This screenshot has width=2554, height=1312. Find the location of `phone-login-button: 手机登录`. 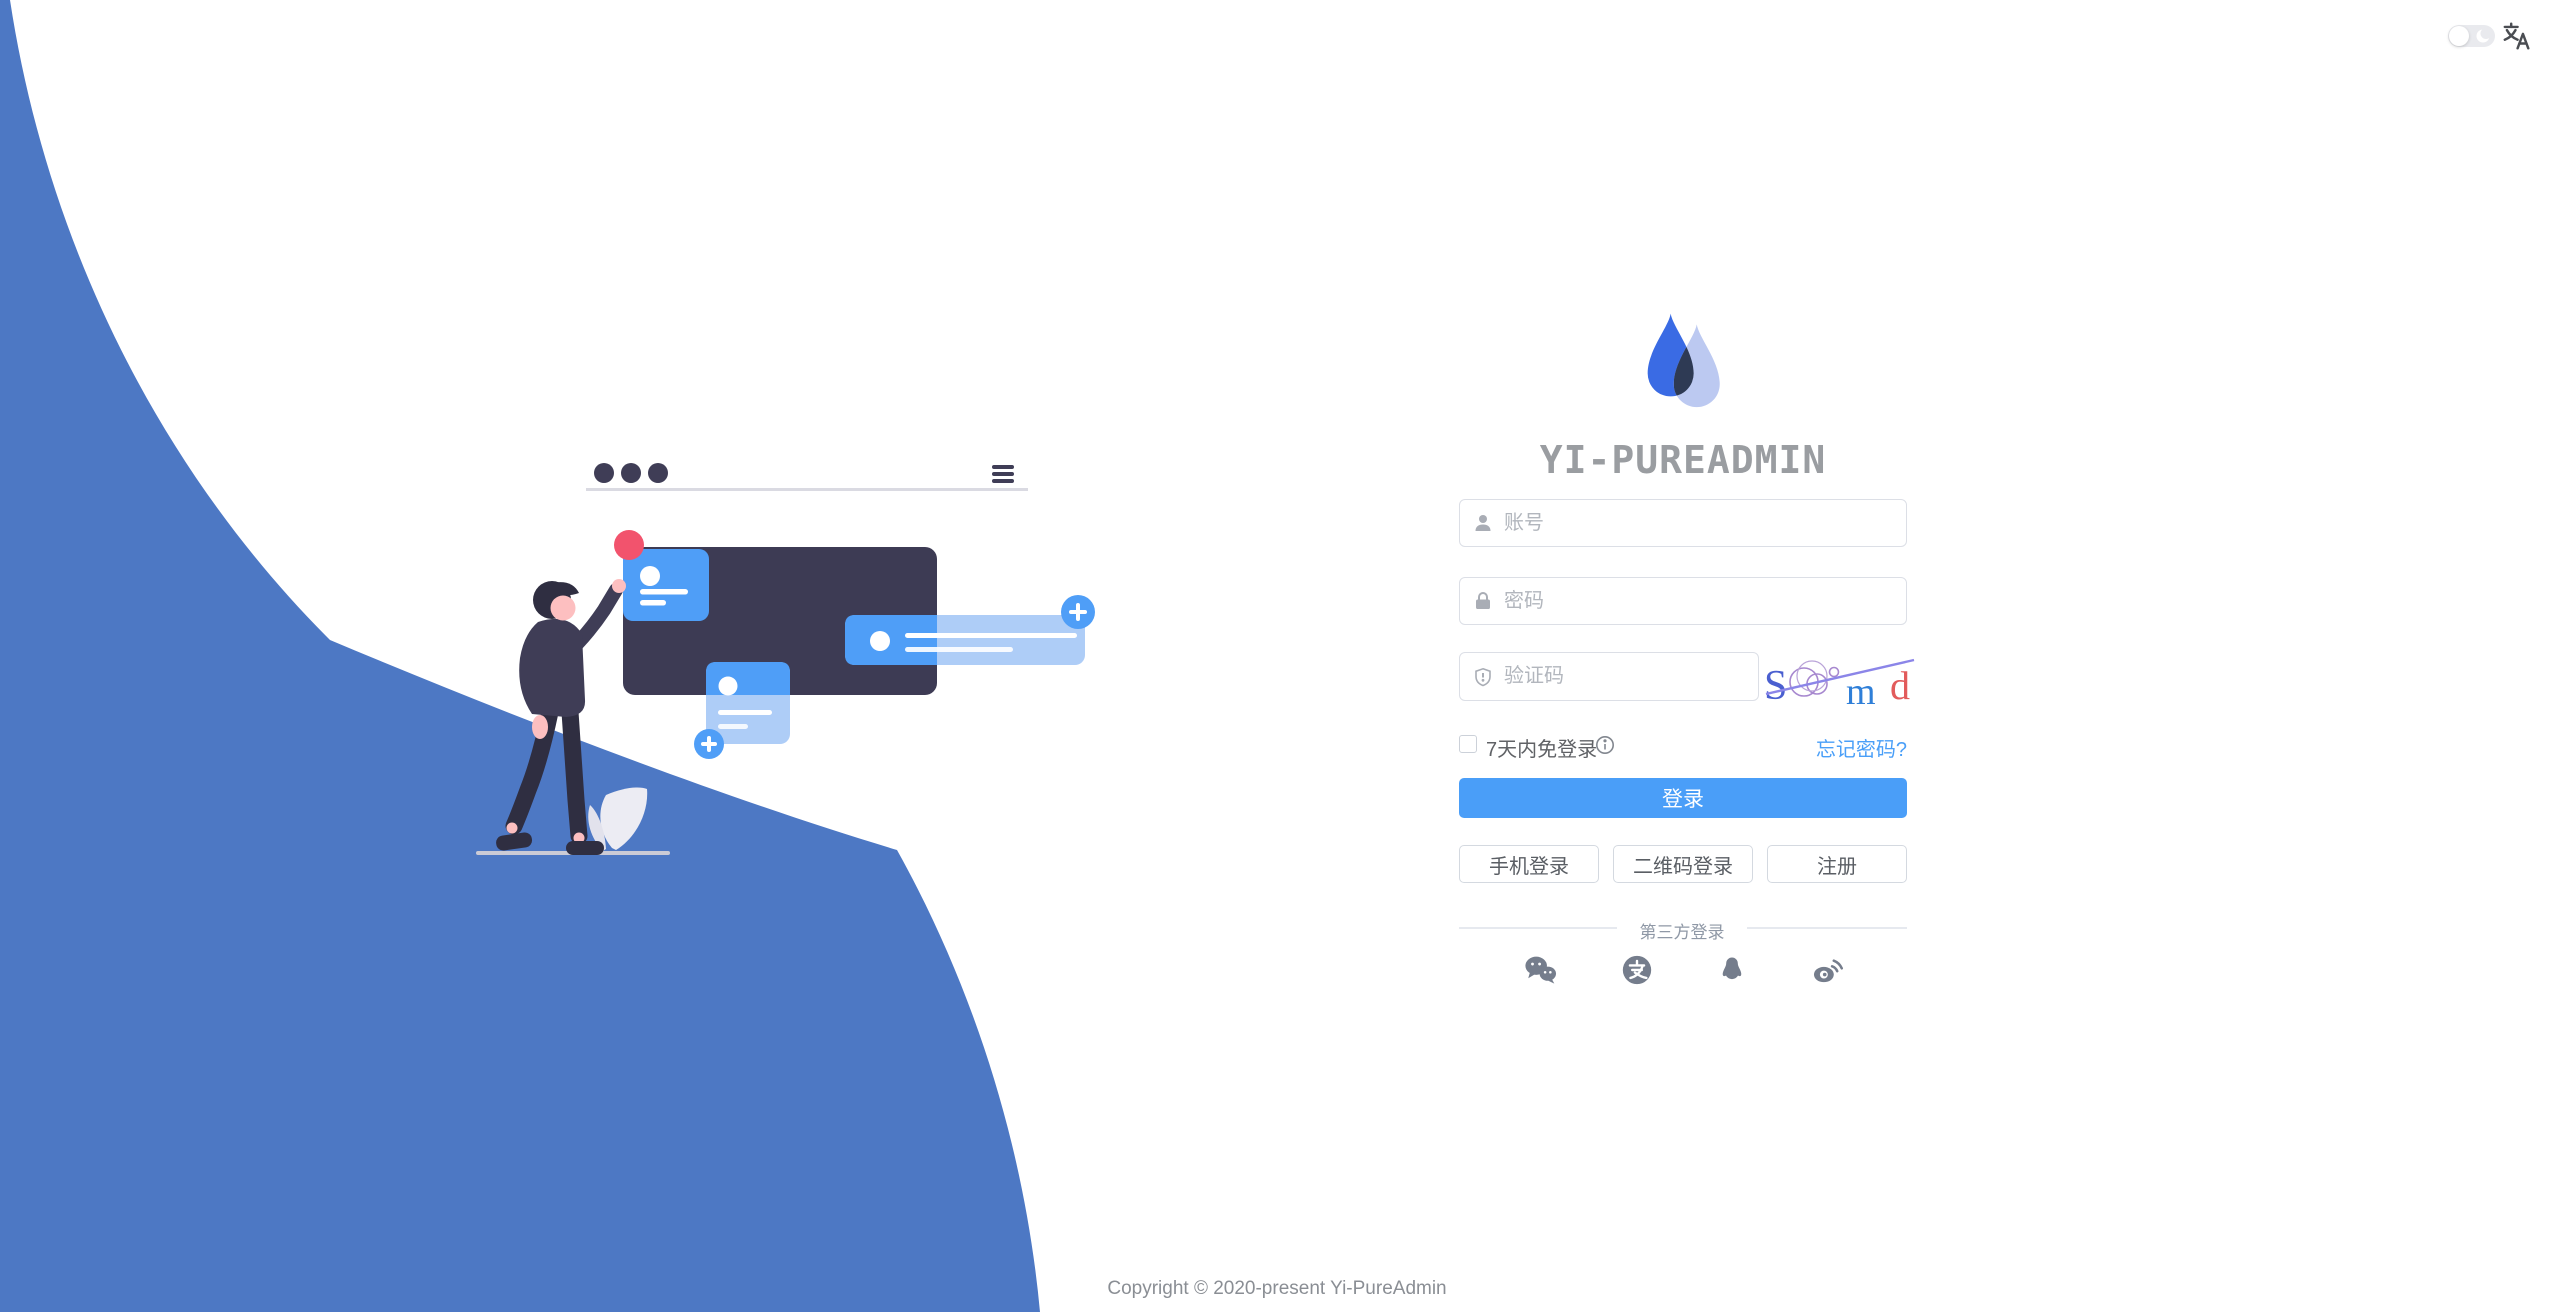

phone-login-button: 手机登录 is located at coordinates (1529, 864).